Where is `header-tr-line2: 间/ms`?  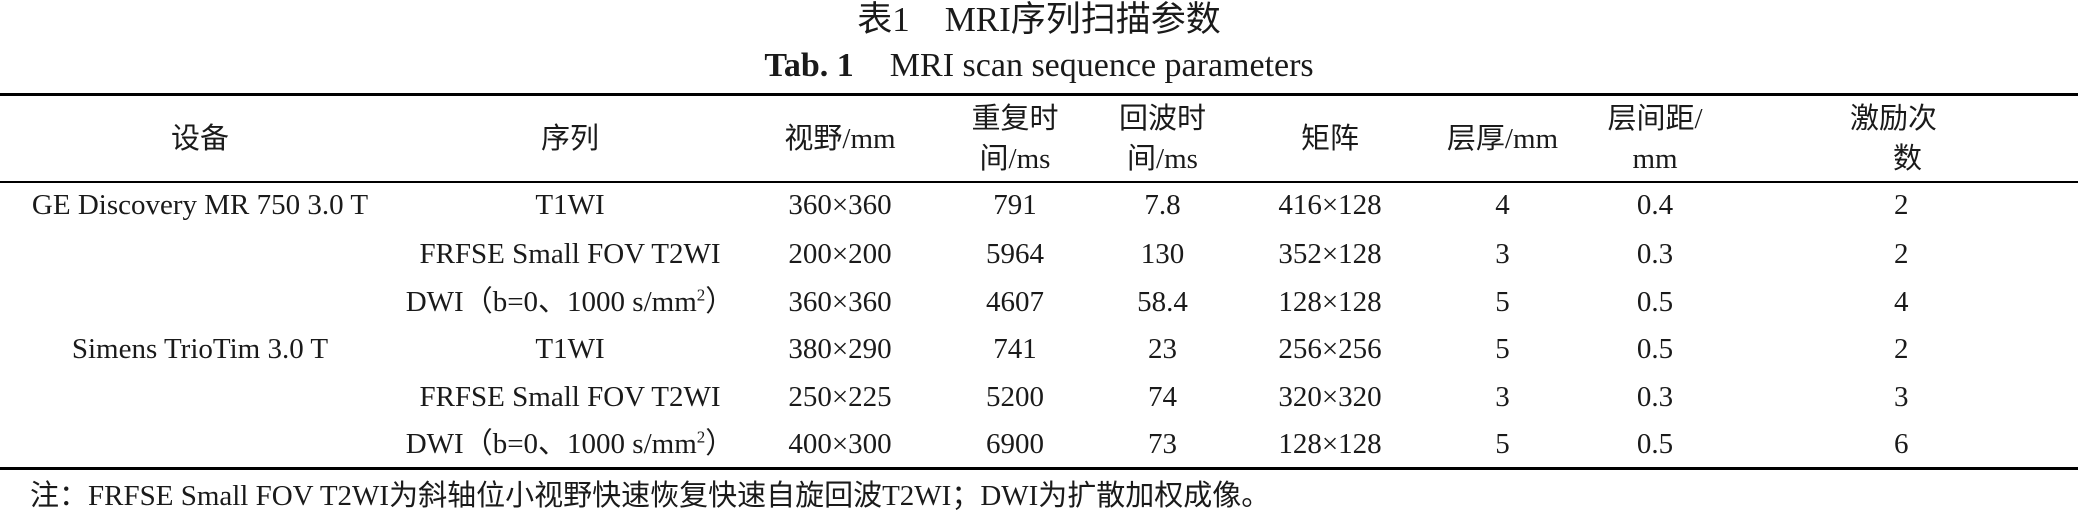
header-tr-line2: 间/ms is located at coordinates (1015, 158).